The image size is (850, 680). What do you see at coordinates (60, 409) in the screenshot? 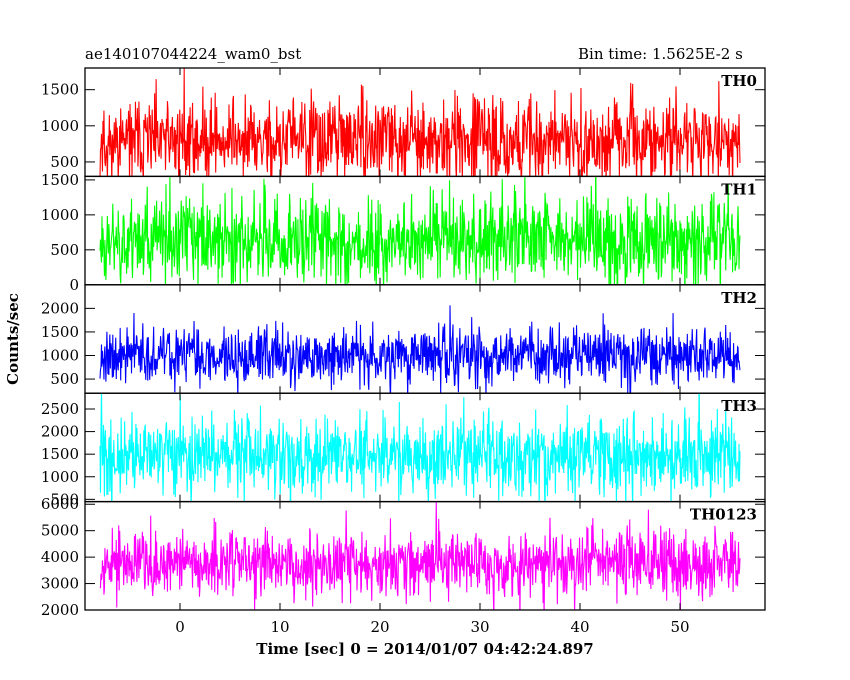
I see `y-tick-label: 2500` at bounding box center [60, 409].